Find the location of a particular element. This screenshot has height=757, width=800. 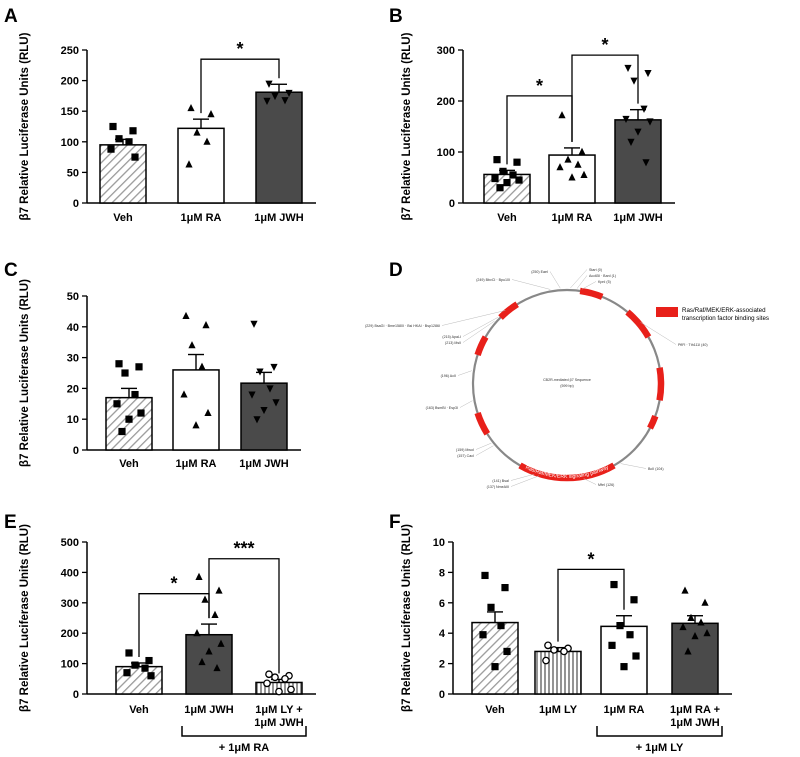

y-tick-label: 40 is located at coordinates (73, 328).